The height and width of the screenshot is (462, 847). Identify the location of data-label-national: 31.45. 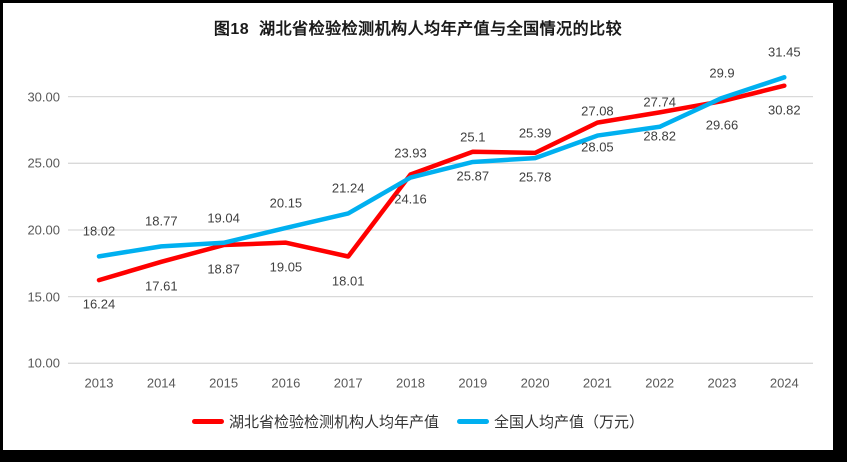
(784, 52).